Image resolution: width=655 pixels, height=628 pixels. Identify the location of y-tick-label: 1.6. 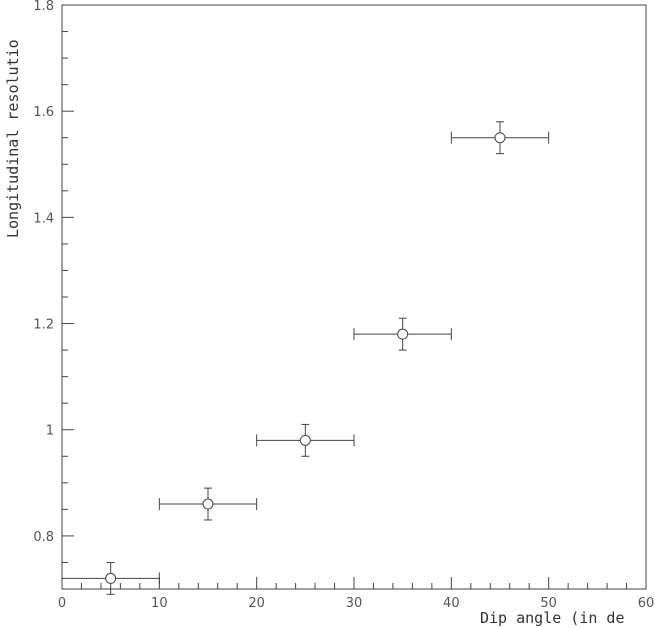
(43, 112).